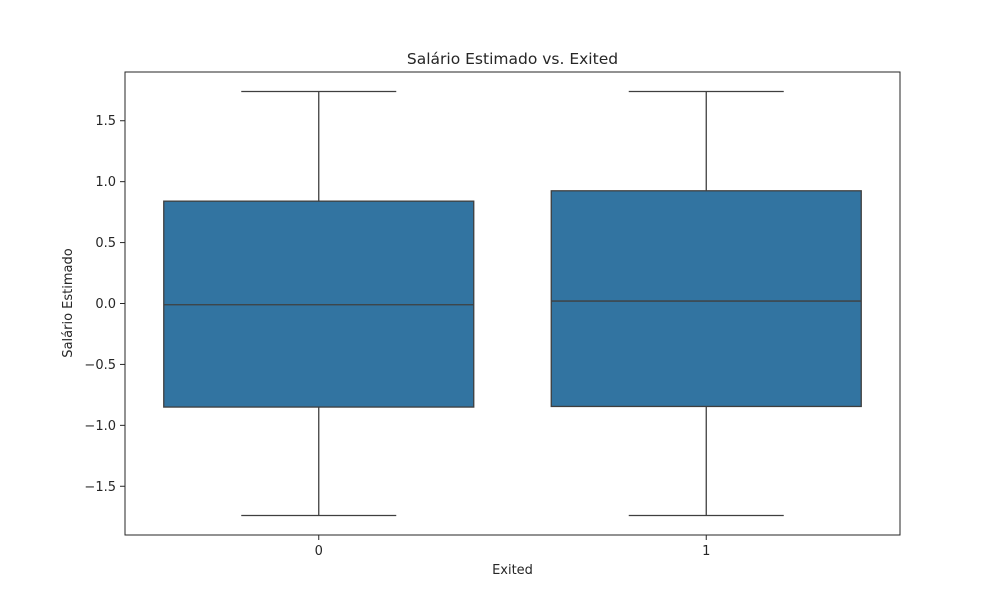 Image resolution: width=1000 pixels, height=600 pixels. What do you see at coordinates (319, 551) in the screenshot?
I see `x-tick-label: 0` at bounding box center [319, 551].